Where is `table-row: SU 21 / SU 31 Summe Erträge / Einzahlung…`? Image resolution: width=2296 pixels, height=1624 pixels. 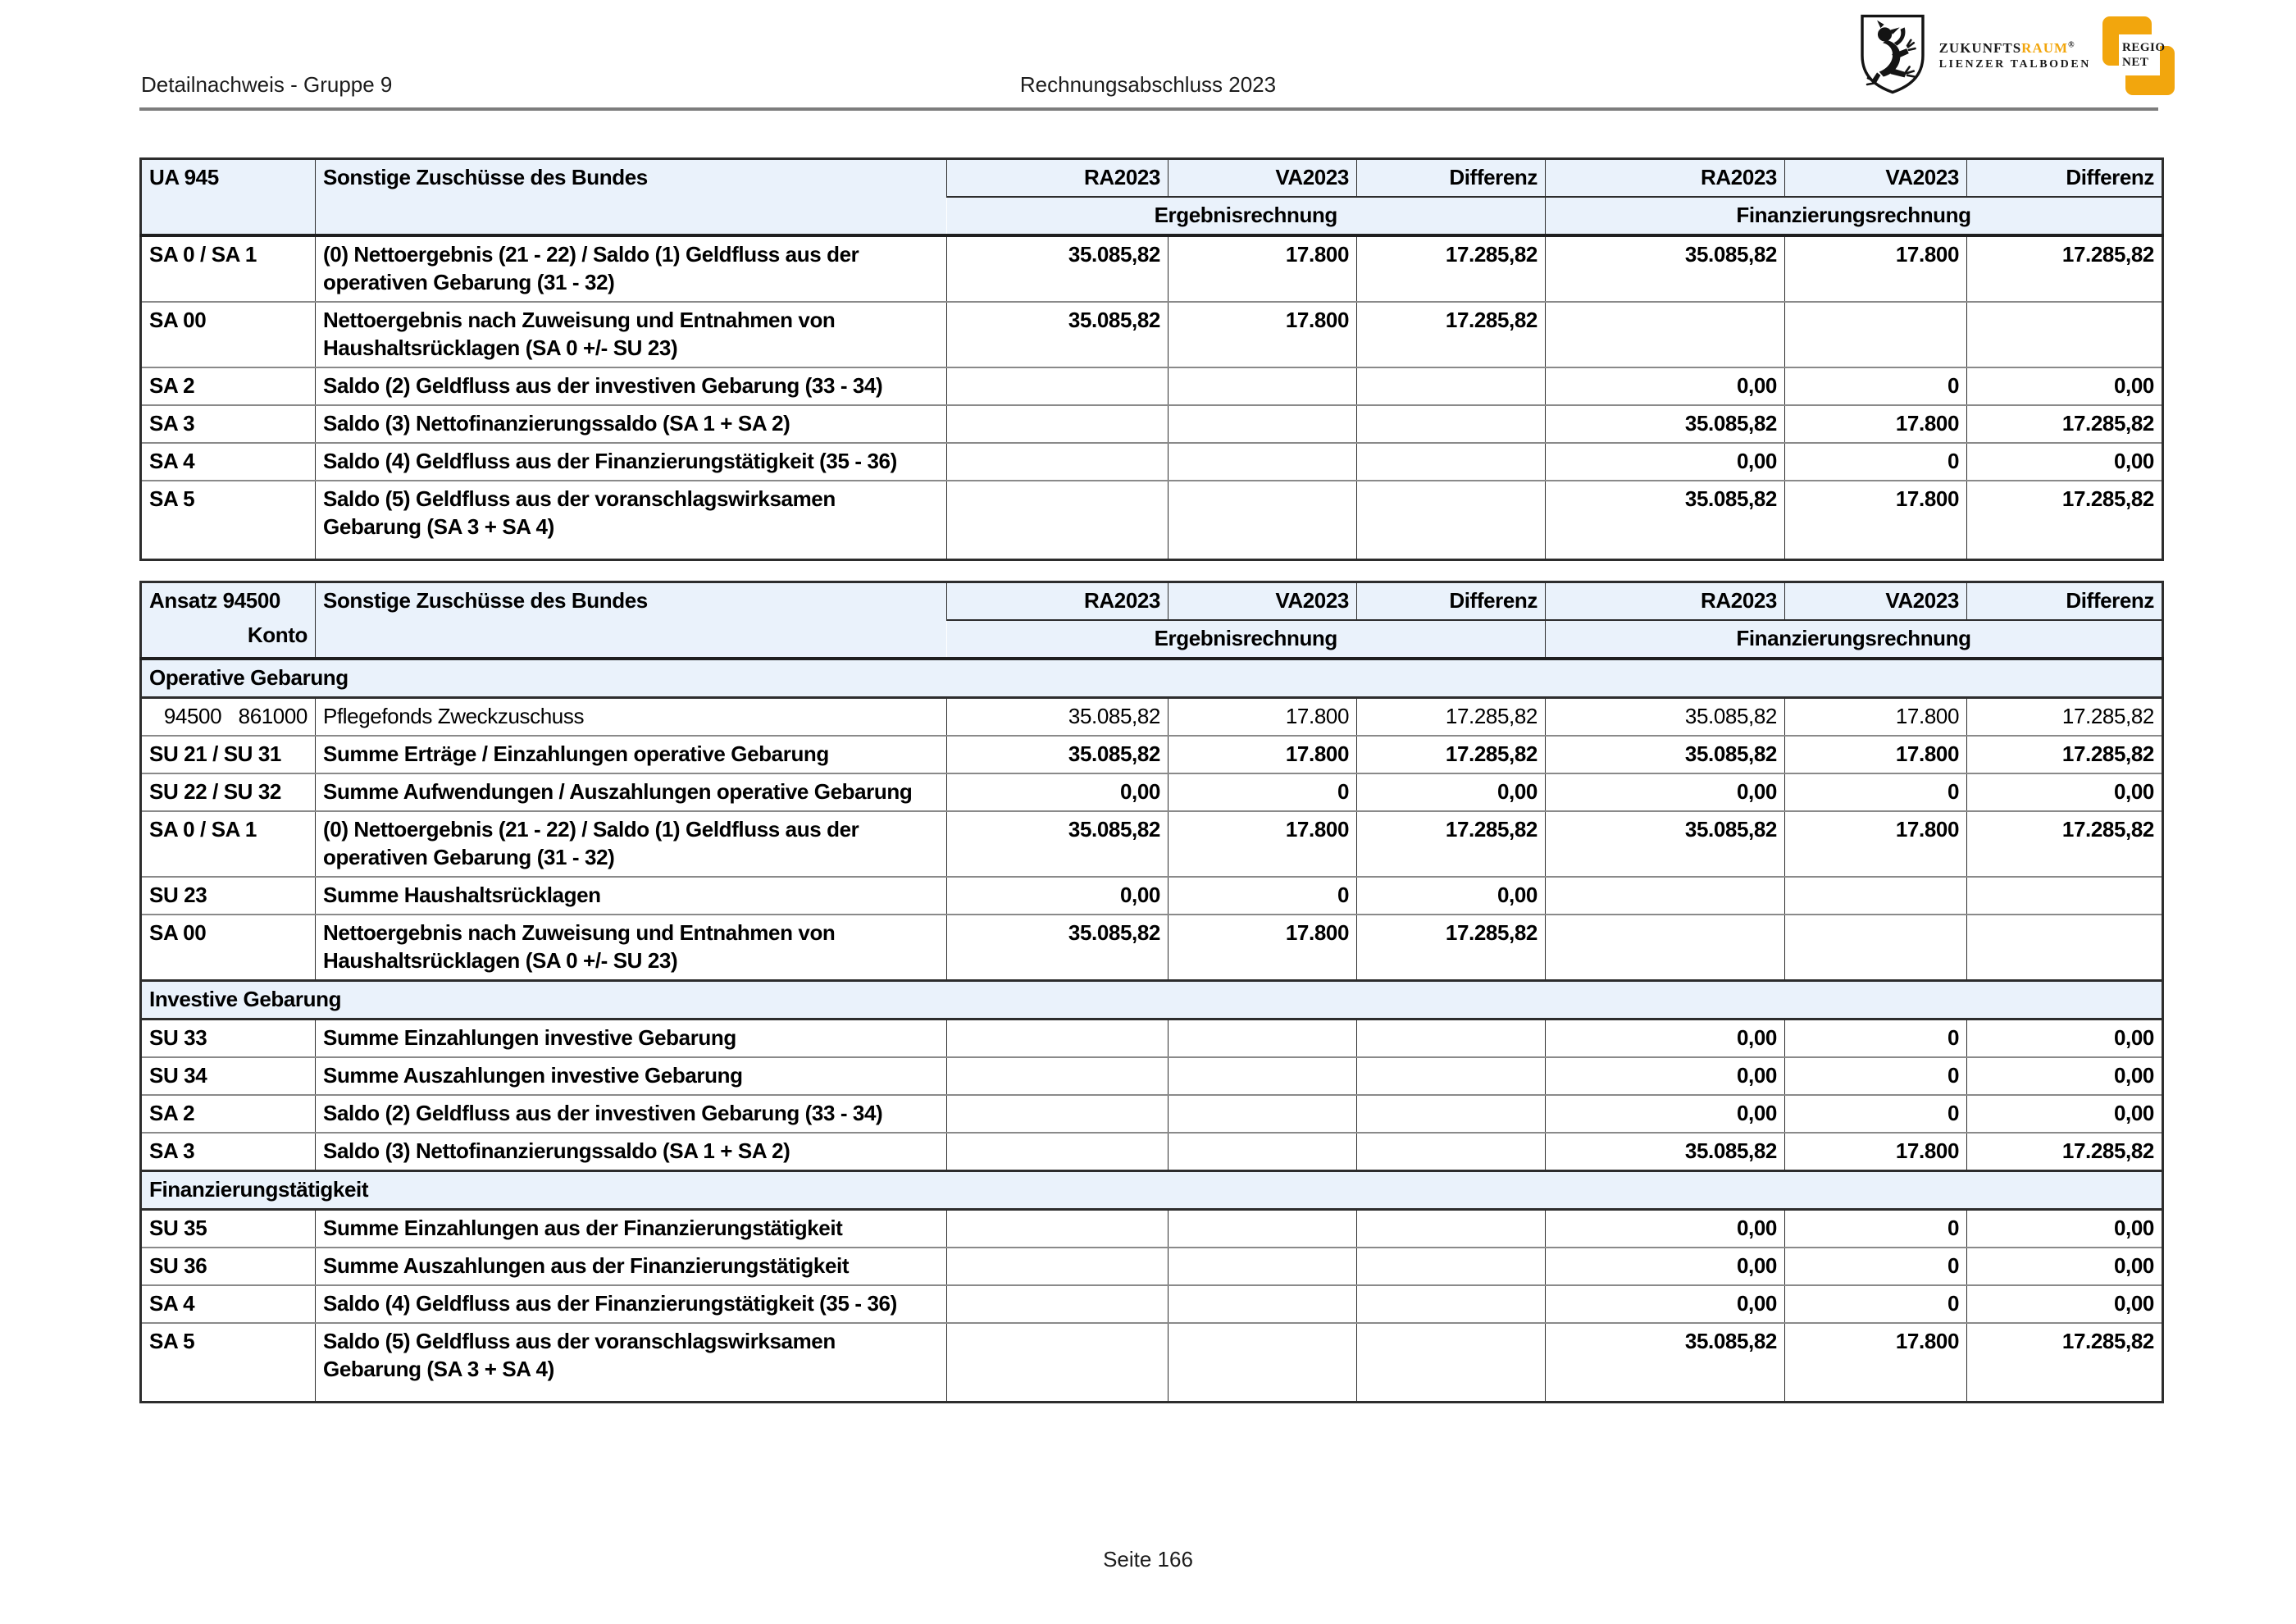
table-row: SU 21 / SU 31 Summe Erträge / Einzahlung… is located at coordinates (1151, 754).